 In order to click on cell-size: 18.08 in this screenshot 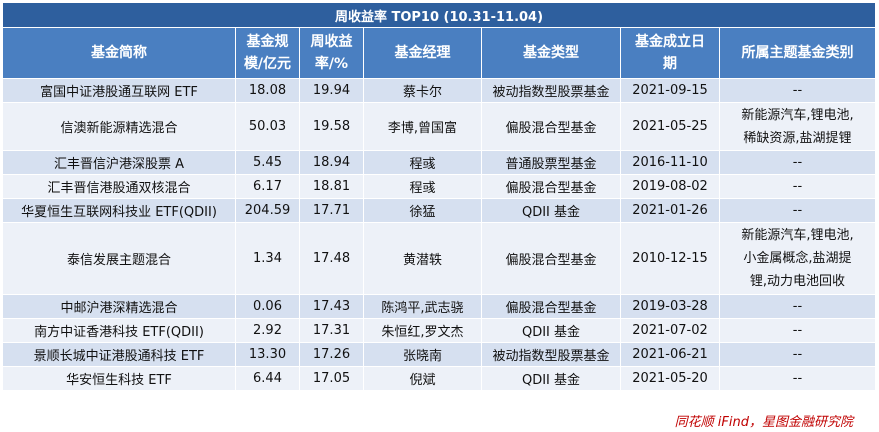, I will do `click(267, 90)`.